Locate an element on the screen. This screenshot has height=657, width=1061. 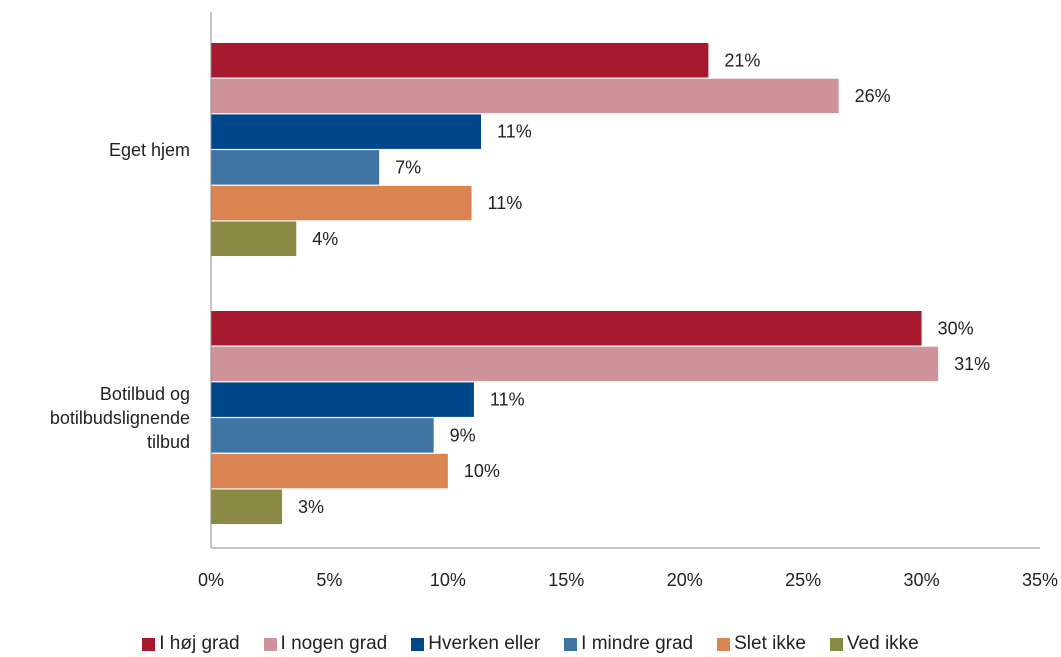
data-label-2-1: 30% is located at coordinates (956, 328).